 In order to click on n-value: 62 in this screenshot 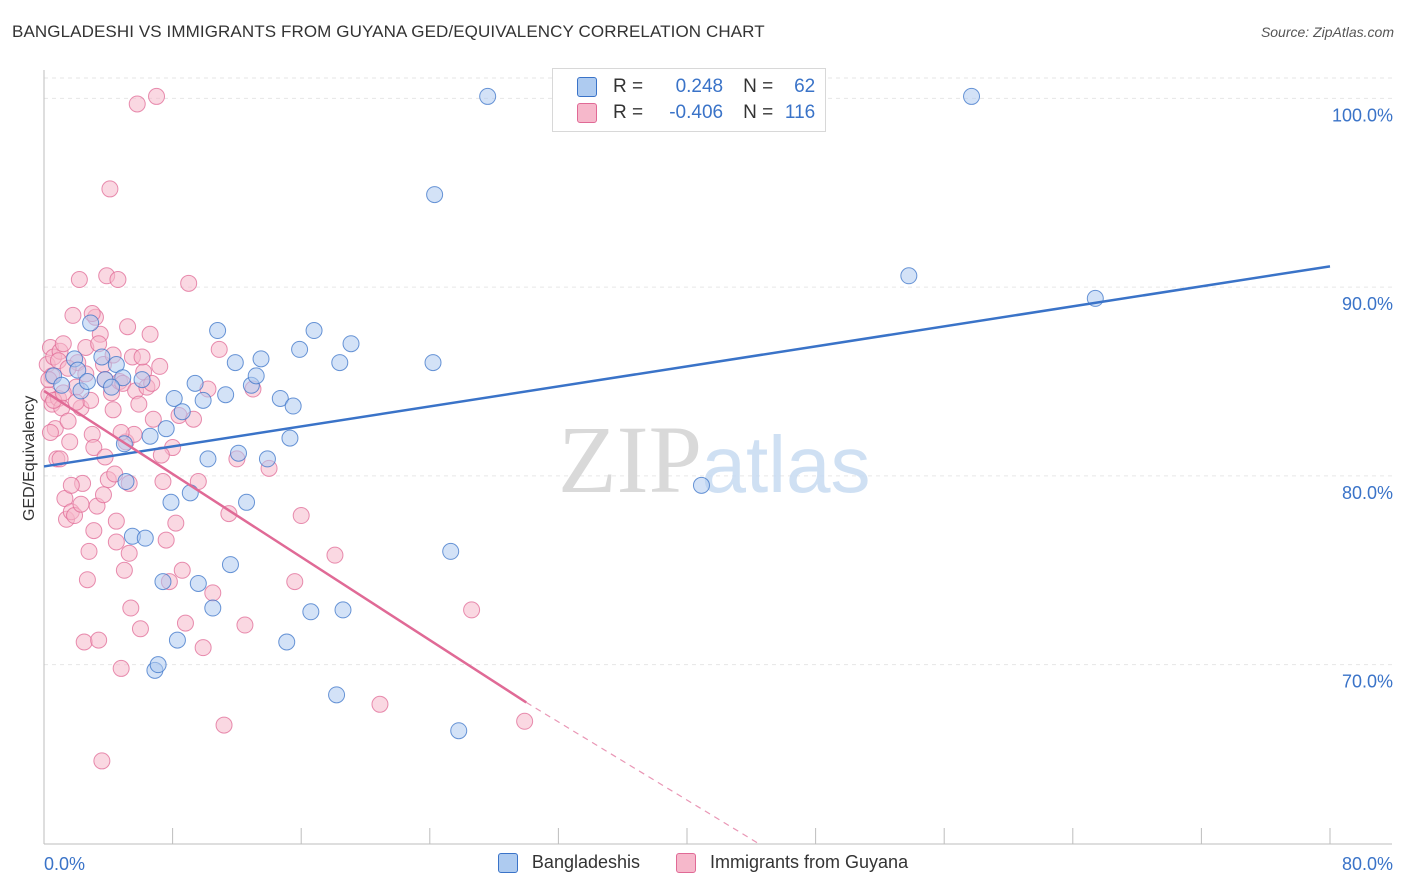, I will do `click(805, 86)`.